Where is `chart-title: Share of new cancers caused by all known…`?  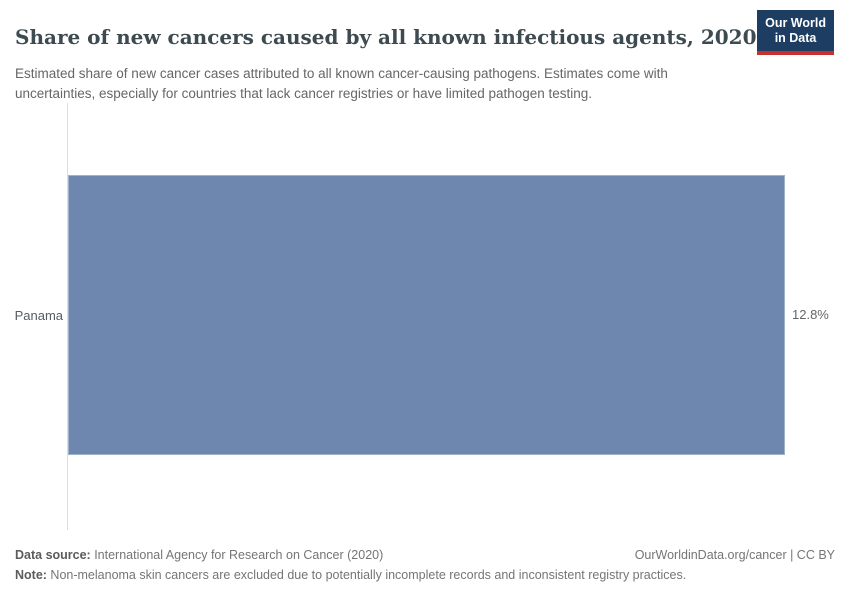 chart-title: Share of new cancers caused by all known… is located at coordinates (386, 37).